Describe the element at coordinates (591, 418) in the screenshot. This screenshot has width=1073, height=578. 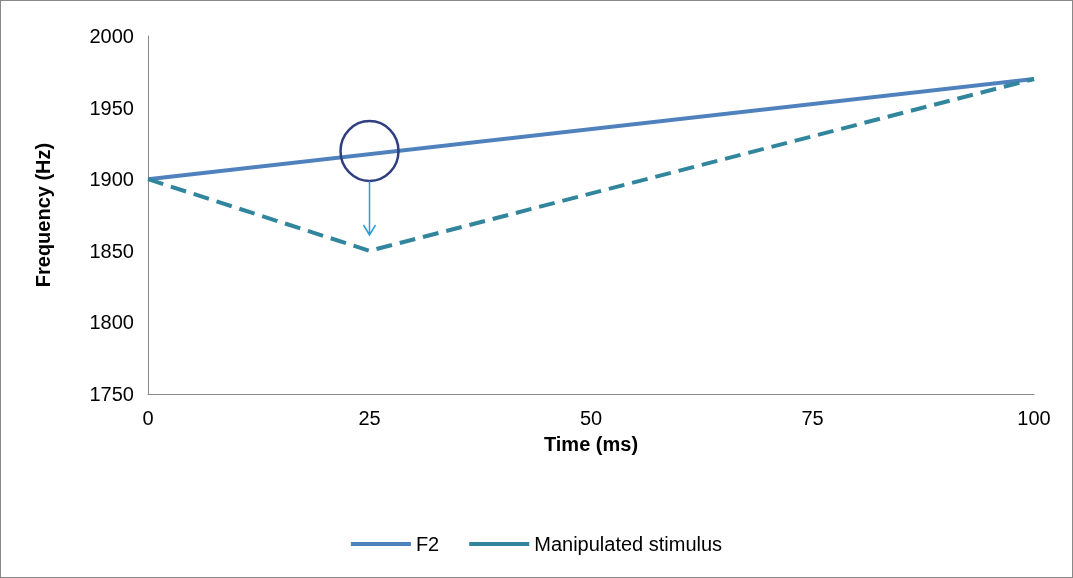
I see `x-tick-label: 50` at that location.